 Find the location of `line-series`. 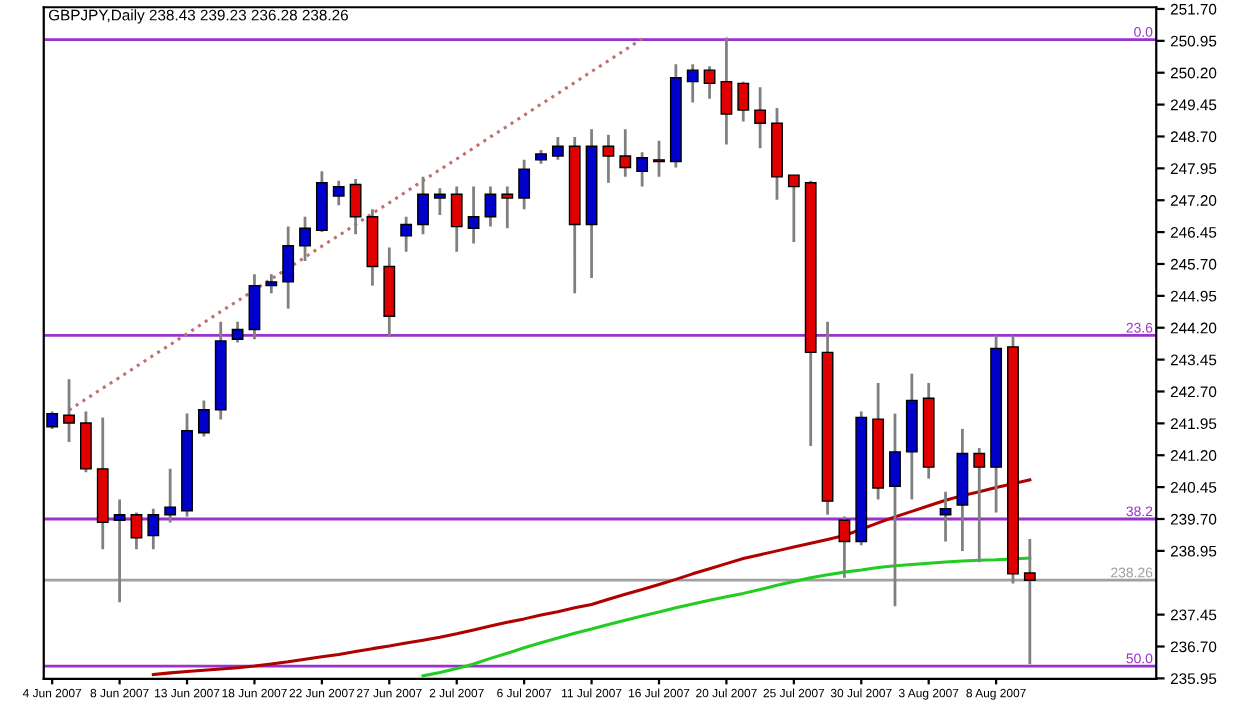

line-series is located at coordinates (726, 617).